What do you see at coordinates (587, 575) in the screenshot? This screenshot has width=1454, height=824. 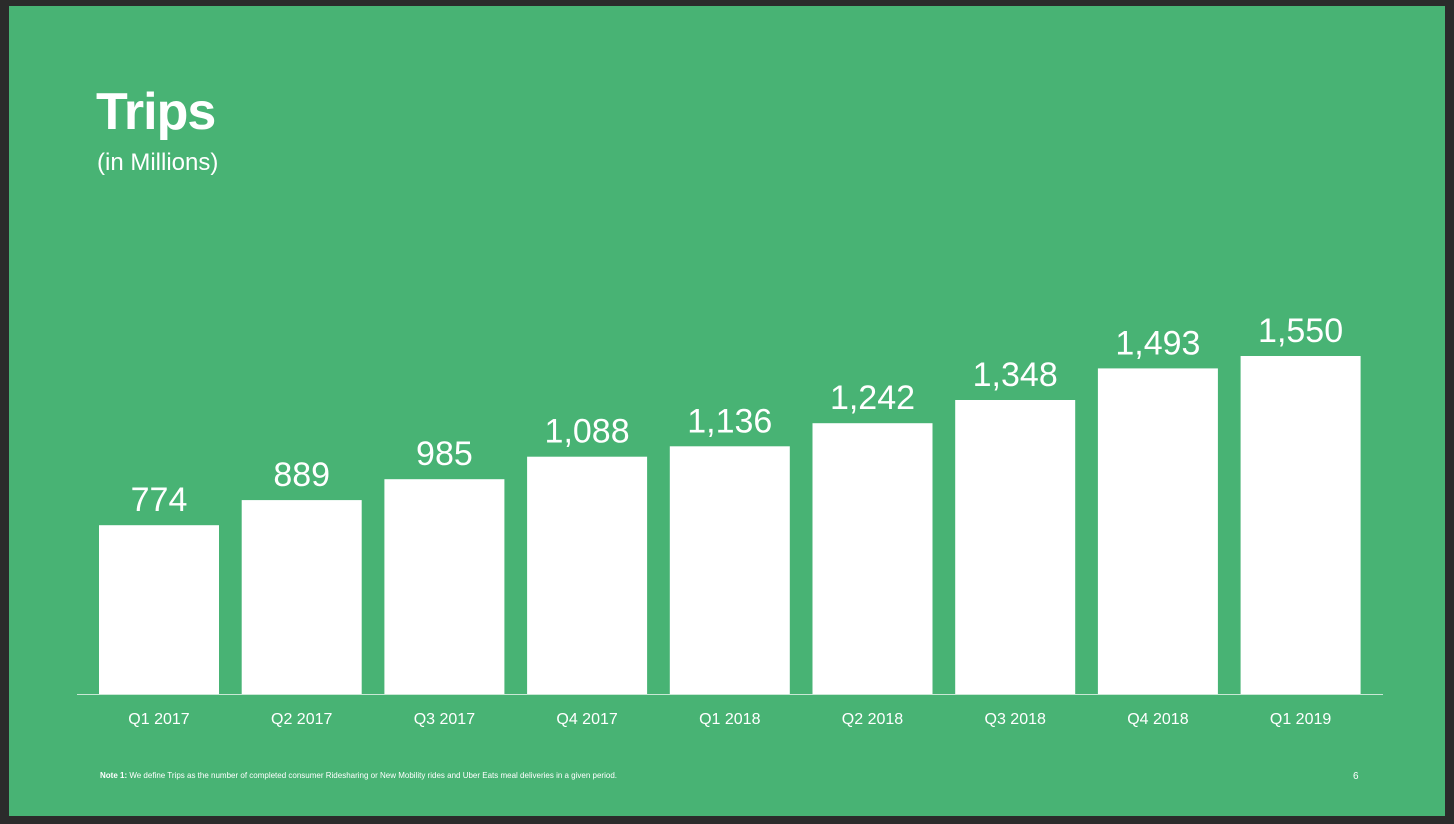 I see `bar-q4-2017` at bounding box center [587, 575].